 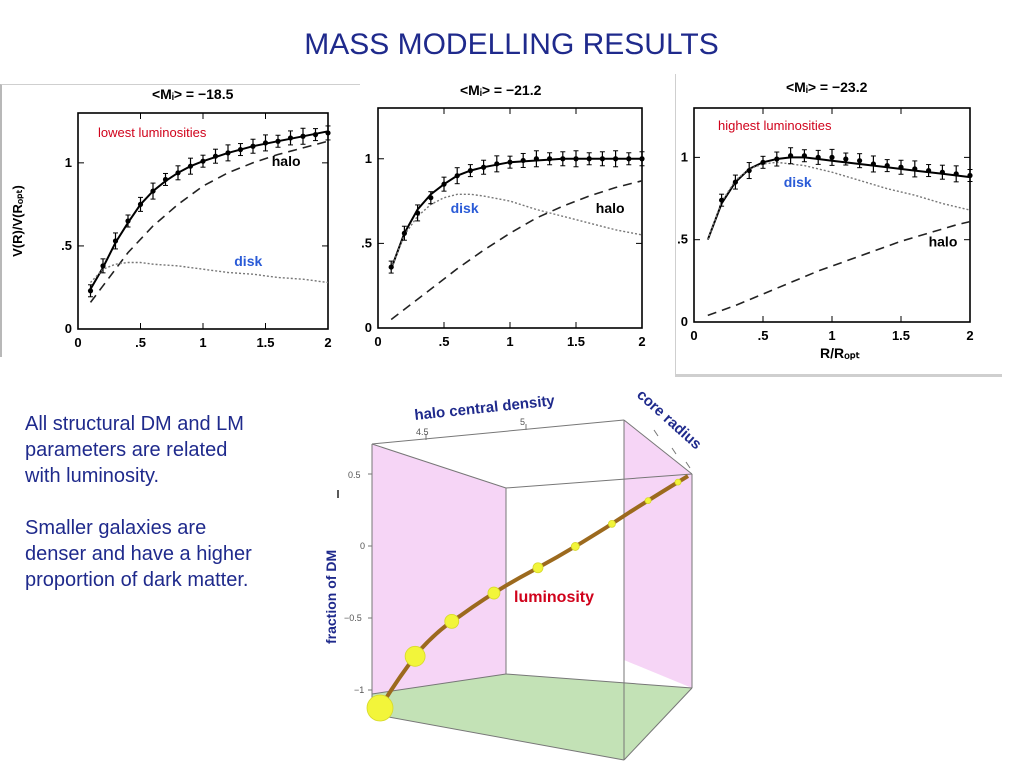 What do you see at coordinates (331, 597) in the screenshot?
I see `axis-label-fraction-of-dm: fraction of DM` at bounding box center [331, 597].